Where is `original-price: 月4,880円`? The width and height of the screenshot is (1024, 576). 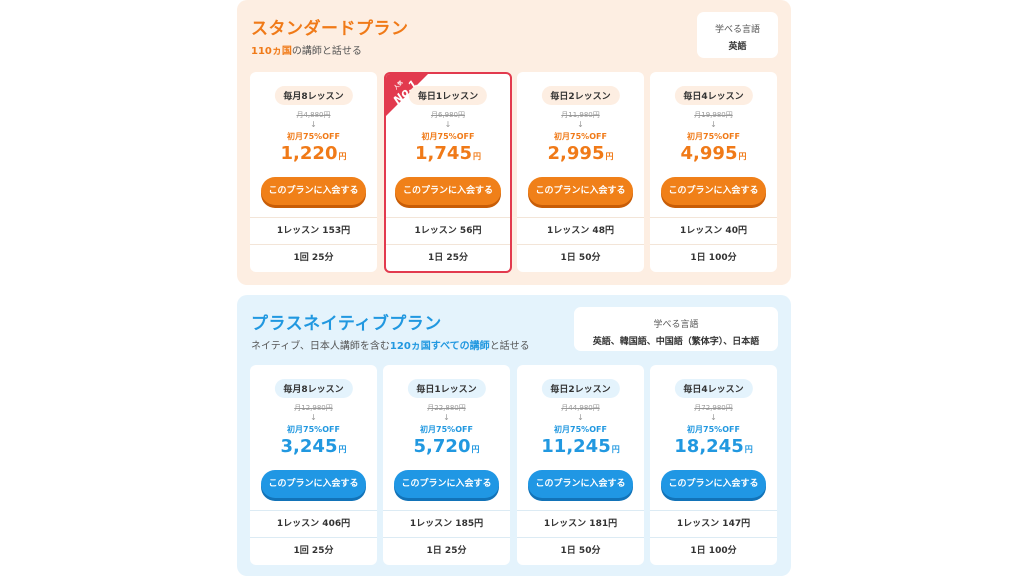 original-price: 月4,880円 is located at coordinates (313, 115).